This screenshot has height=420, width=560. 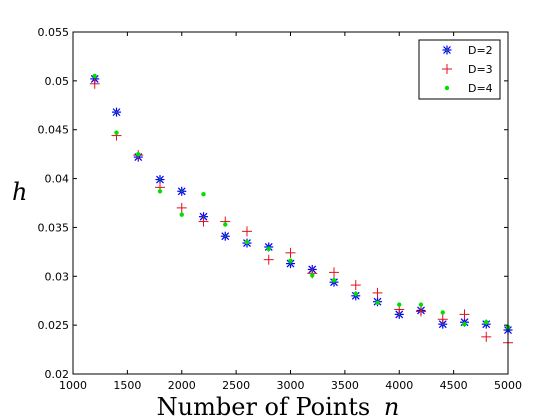 I want to click on x-tick-label: 4500, so click(x=454, y=385).